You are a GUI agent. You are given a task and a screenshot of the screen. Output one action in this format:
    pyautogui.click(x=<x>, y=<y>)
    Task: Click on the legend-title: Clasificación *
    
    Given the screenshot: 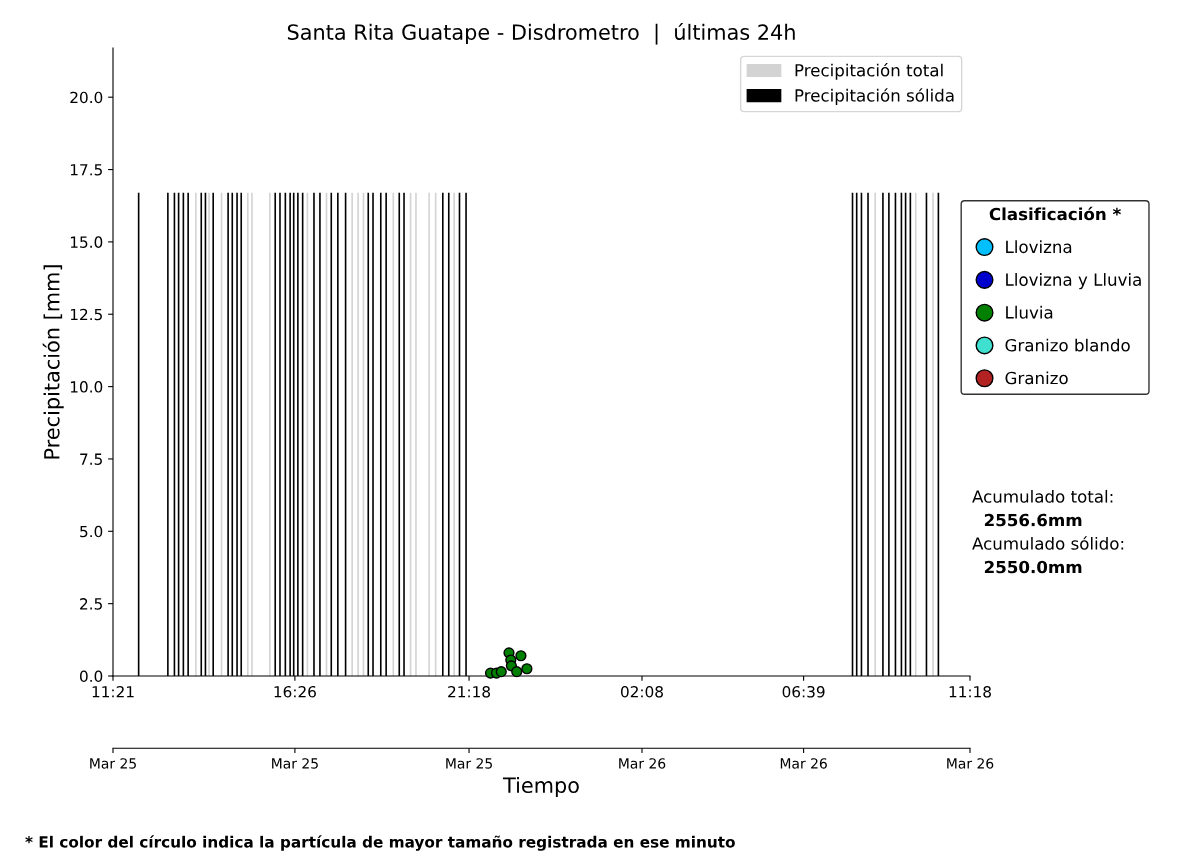 What is the action you would take?
    pyautogui.click(x=1055, y=213)
    